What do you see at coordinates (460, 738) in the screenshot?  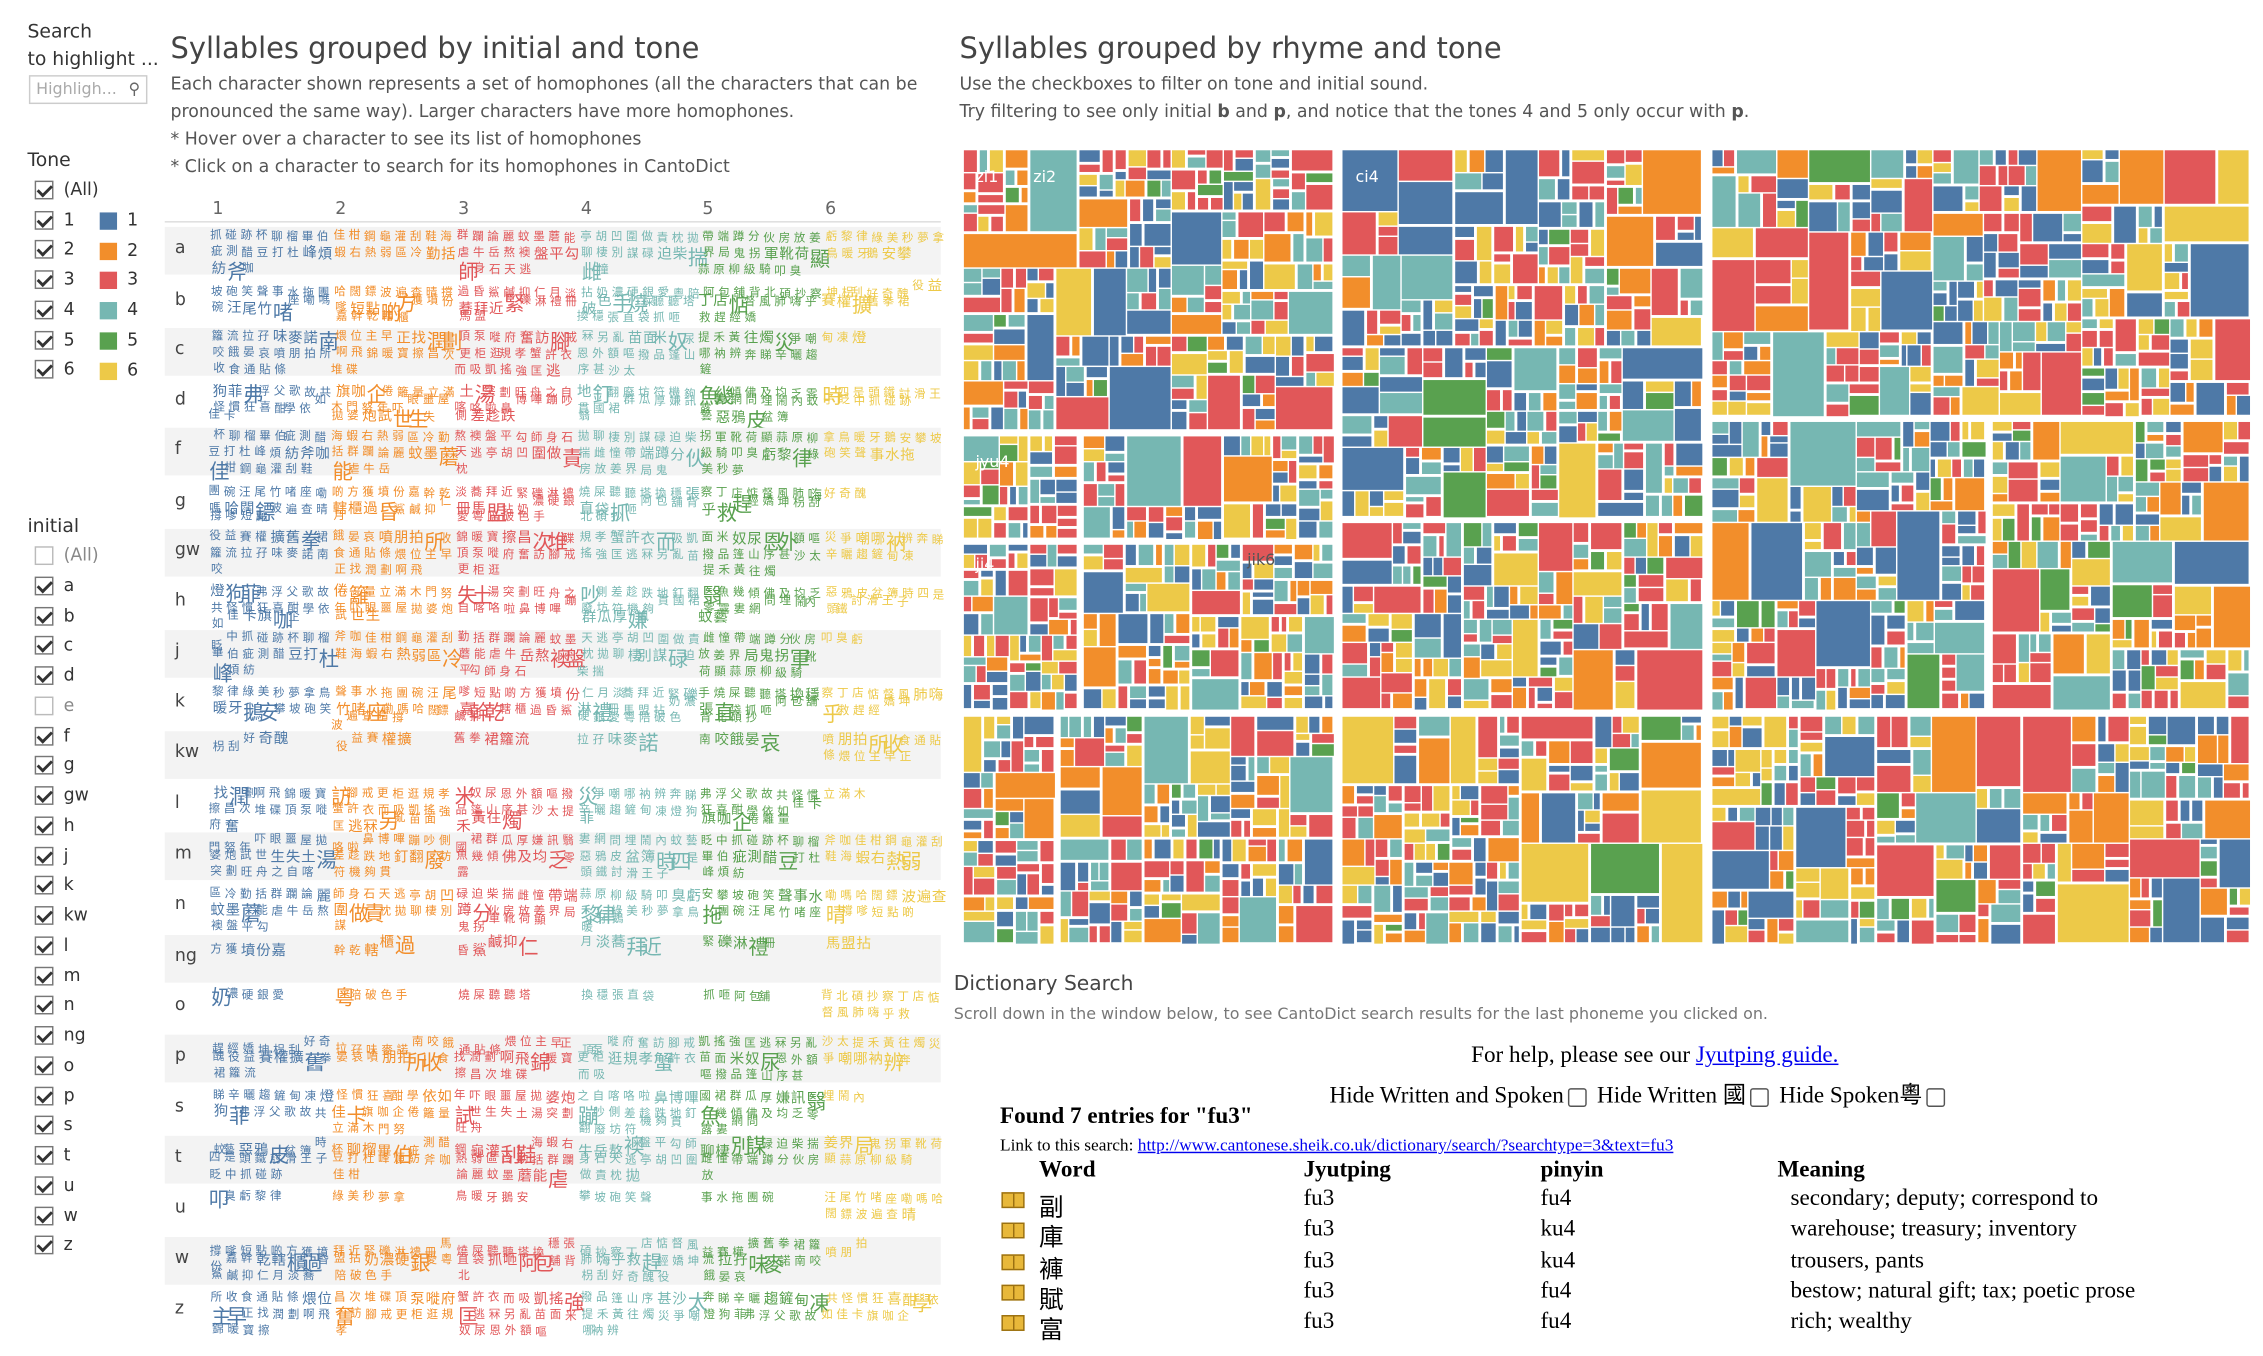 I see `homophone-glyph: 舊` at bounding box center [460, 738].